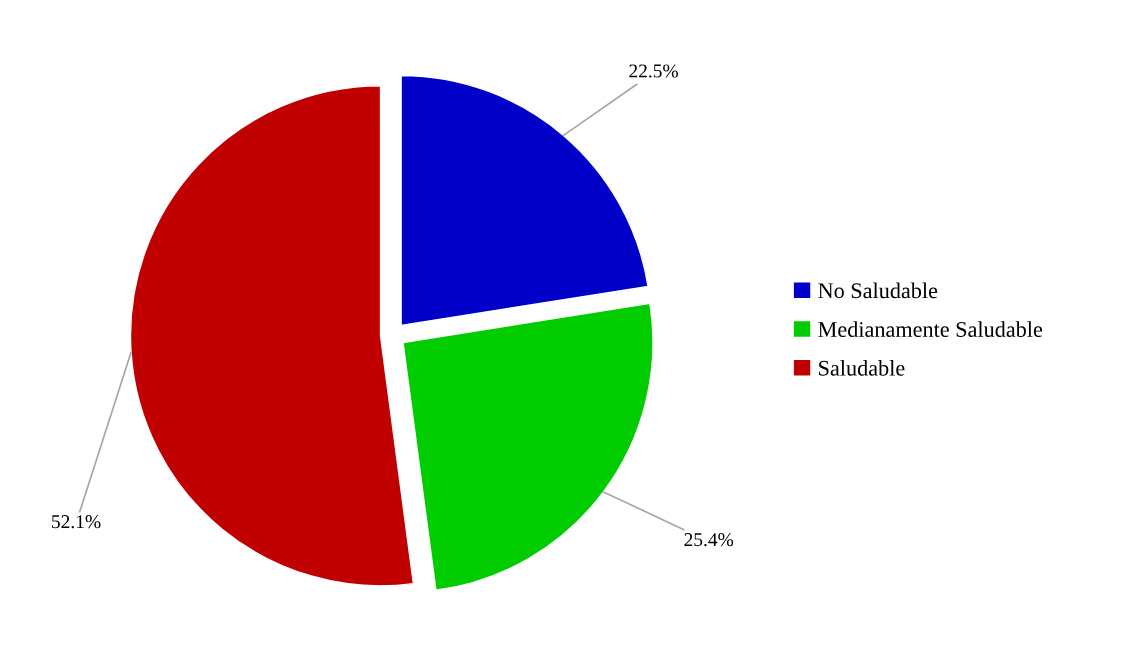 This screenshot has height=662, width=1137. I want to click on legend-label: Medianamente Saludable, so click(930, 329).